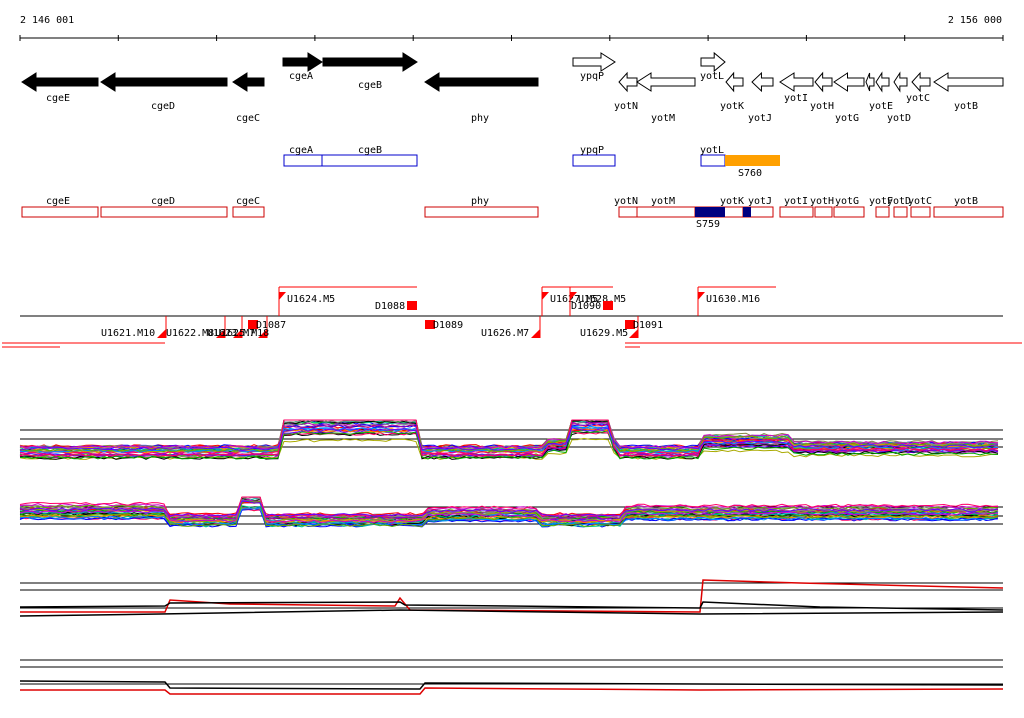 The height and width of the screenshot is (718, 1024). I want to click on operon-box-yotC, so click(920, 212).